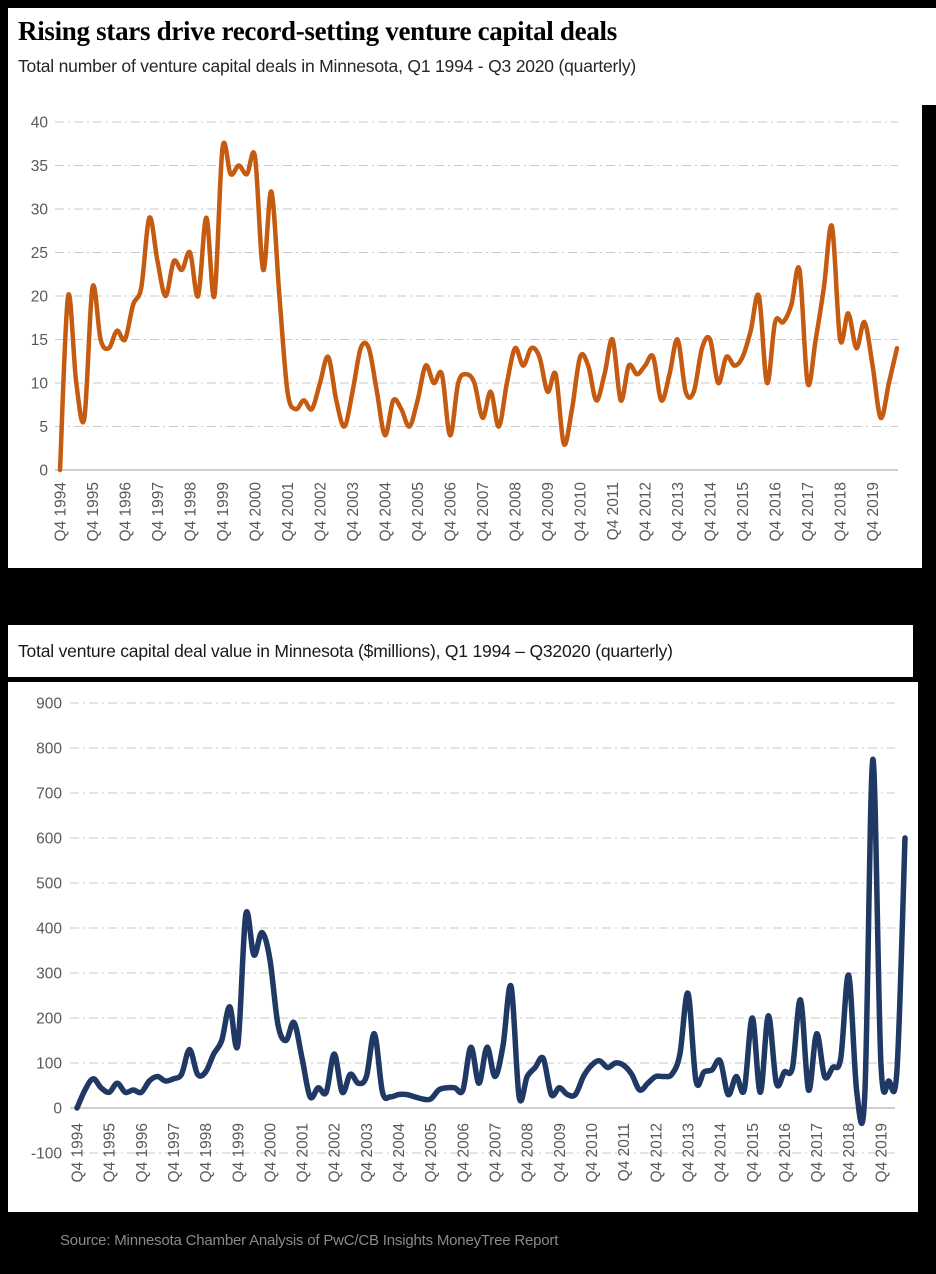  I want to click on svg-text: 900, so click(49, 704).